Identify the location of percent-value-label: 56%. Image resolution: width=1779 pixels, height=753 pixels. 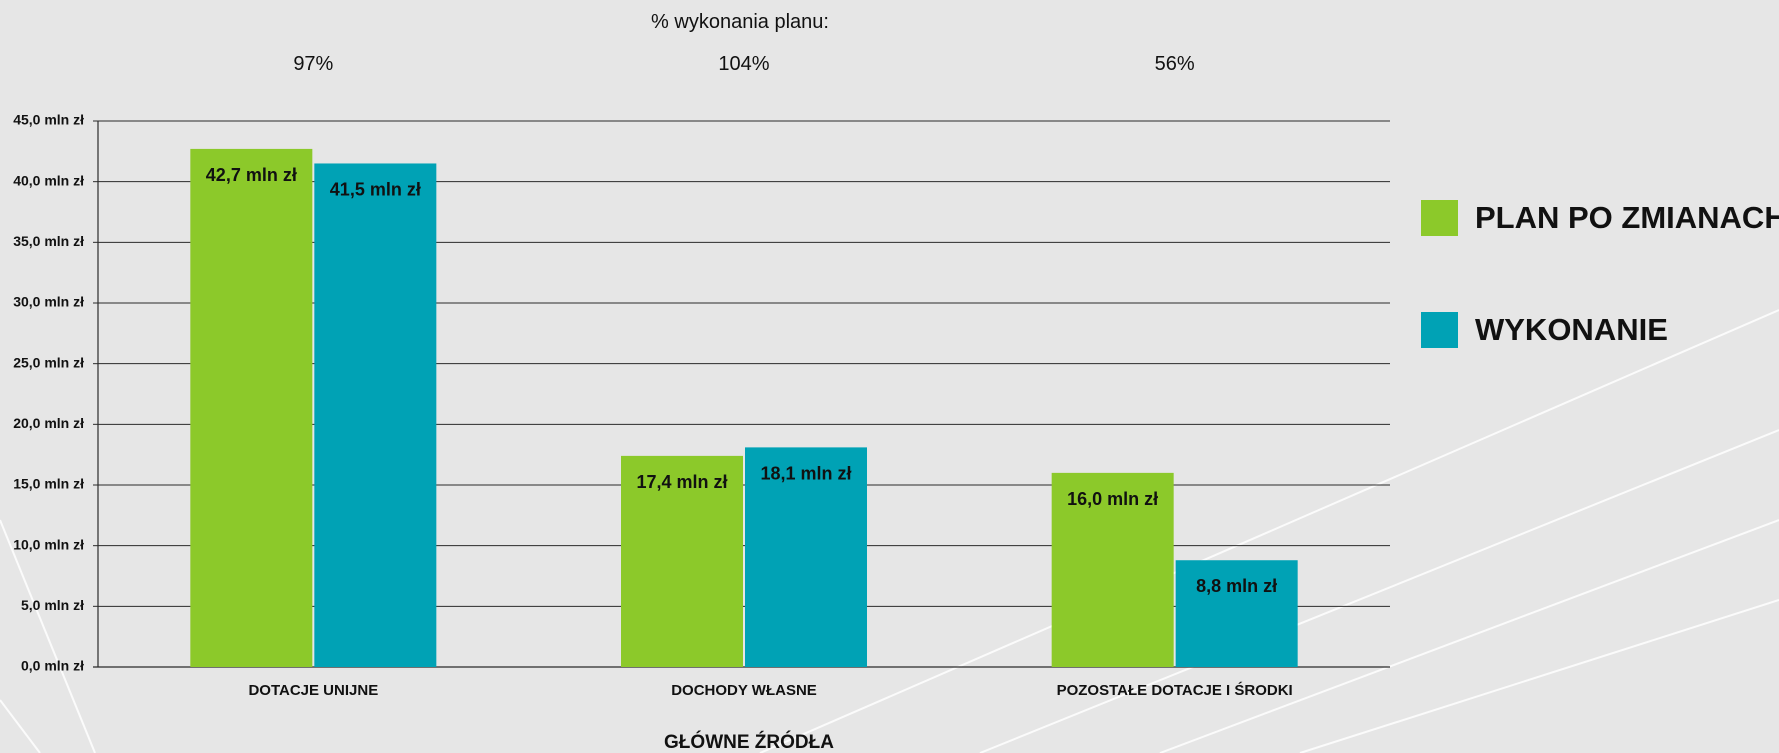
(1175, 64).